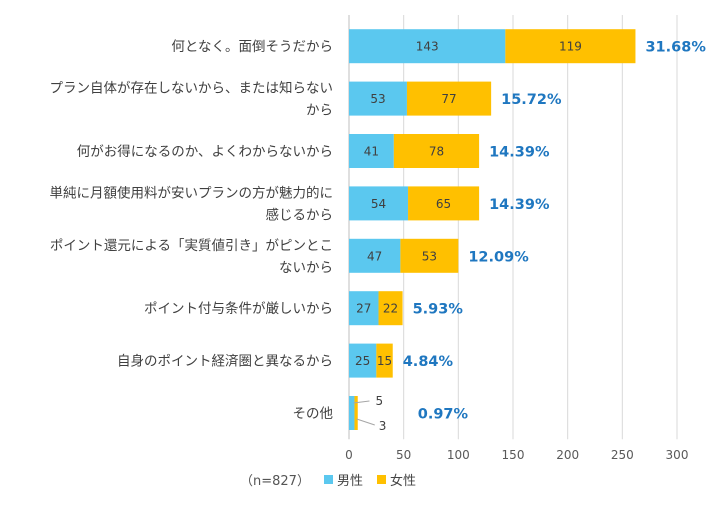  What do you see at coordinates (458, 455) in the screenshot?
I see `x-tick-label: 100` at bounding box center [458, 455].